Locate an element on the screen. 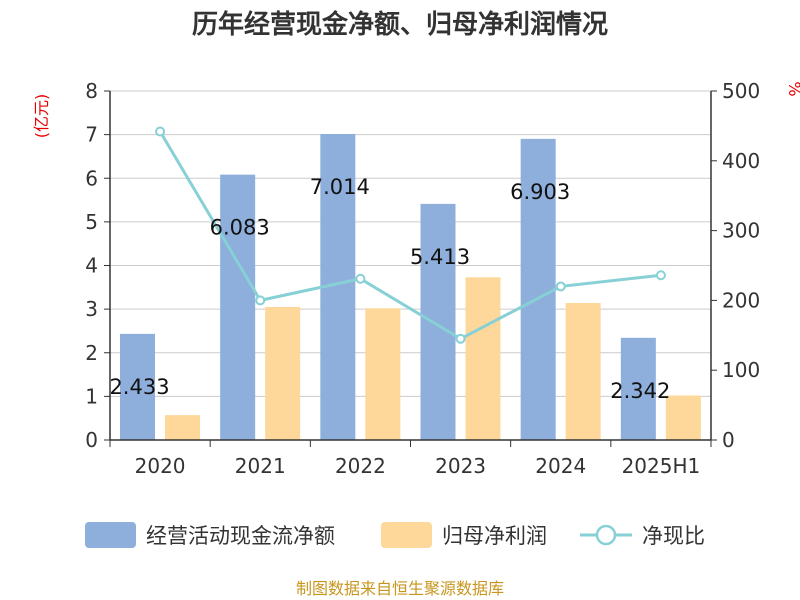 This screenshot has height=600, width=800. ratio-point-2023 is located at coordinates (460, 338).